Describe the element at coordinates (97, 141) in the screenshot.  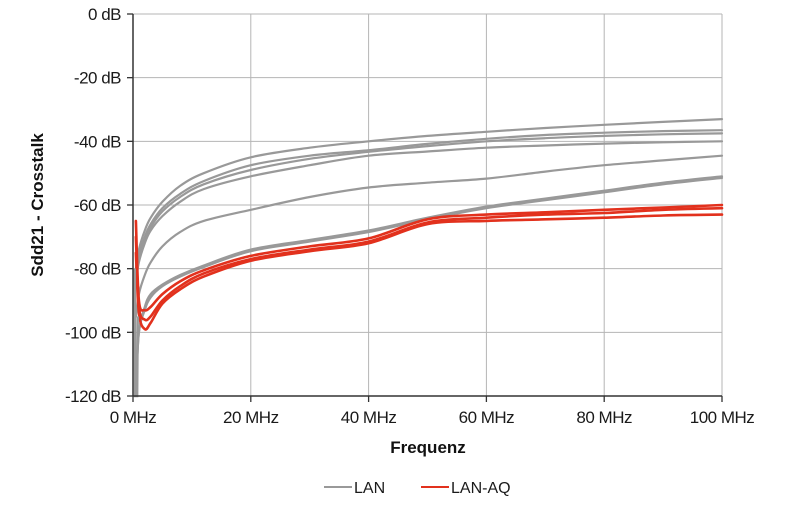
I see `y-tick-label: -40 dB` at that location.